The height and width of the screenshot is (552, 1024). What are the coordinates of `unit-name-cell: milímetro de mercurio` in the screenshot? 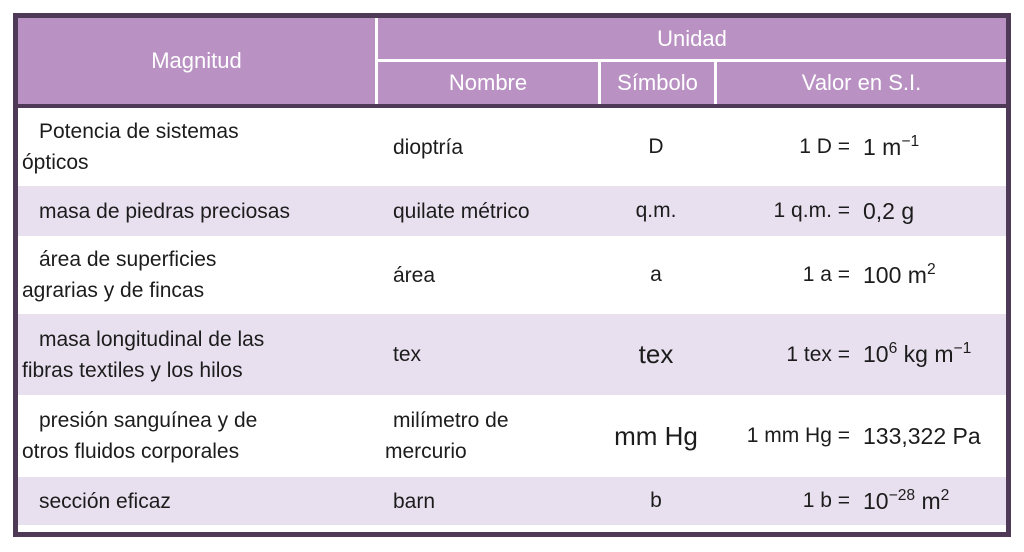 It's located at (486, 436).